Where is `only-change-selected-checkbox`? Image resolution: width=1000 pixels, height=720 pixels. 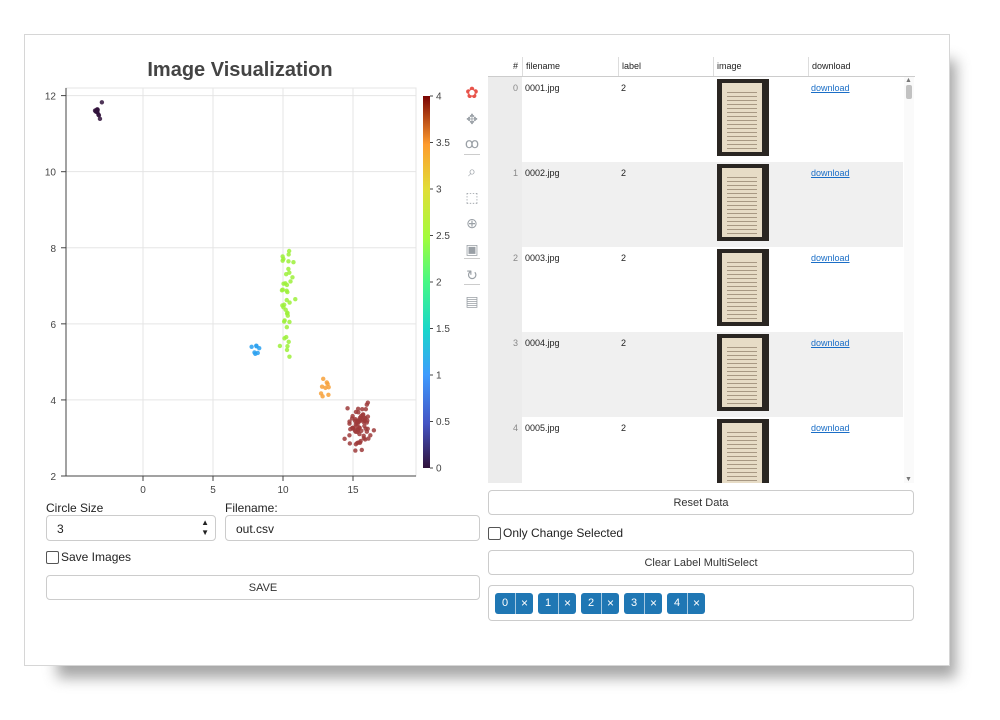 only-change-selected-checkbox is located at coordinates (494, 533).